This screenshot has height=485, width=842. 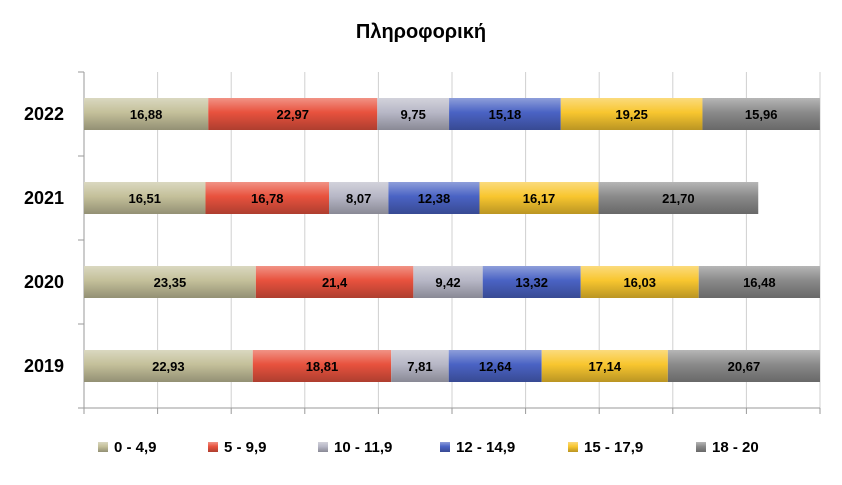 I want to click on data-label: 7,81, so click(x=419, y=366).